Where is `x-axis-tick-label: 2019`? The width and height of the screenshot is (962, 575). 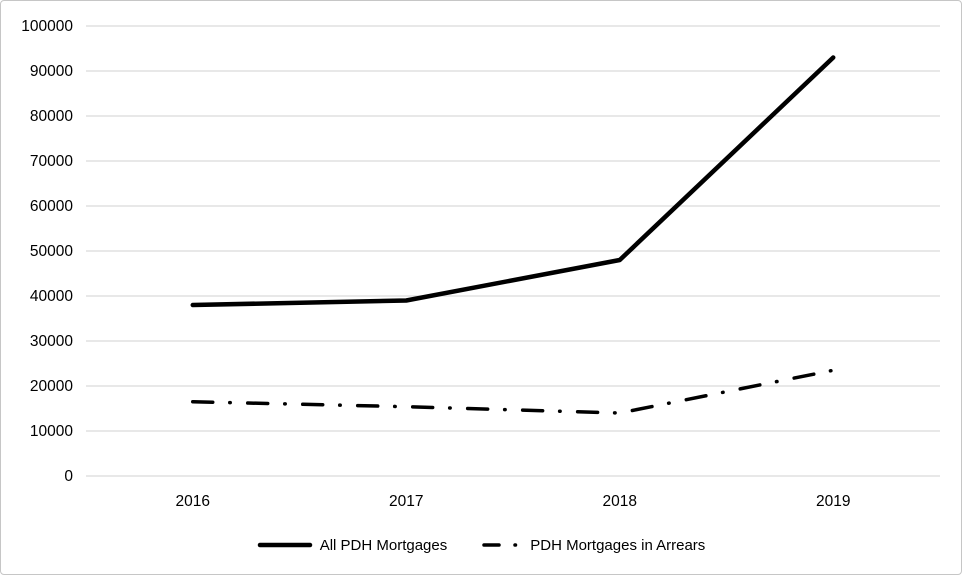 x-axis-tick-label: 2019 is located at coordinates (833, 501).